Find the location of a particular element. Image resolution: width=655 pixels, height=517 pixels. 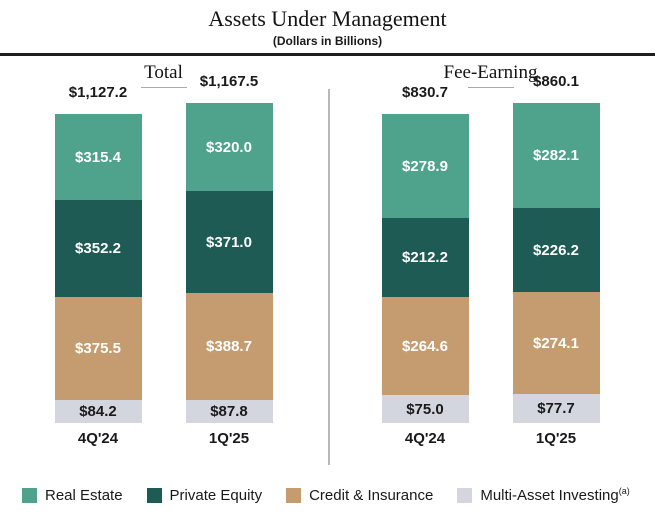

bar-column-4q-24-fee-earning: $830.7 $278.9 $212.2 $264.6 $75.0 4Q'24 is located at coordinates (425, 265).